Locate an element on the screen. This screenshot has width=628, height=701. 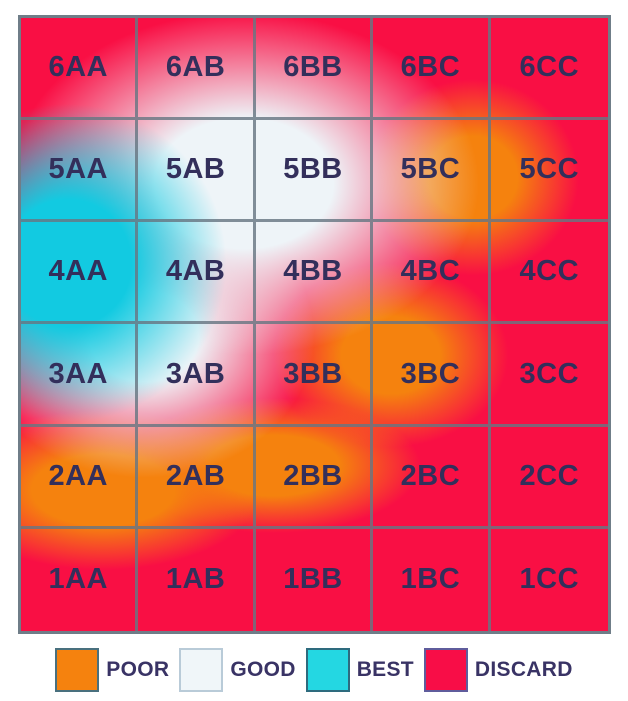
heatmap-cell: 2CC is located at coordinates (549, 478).